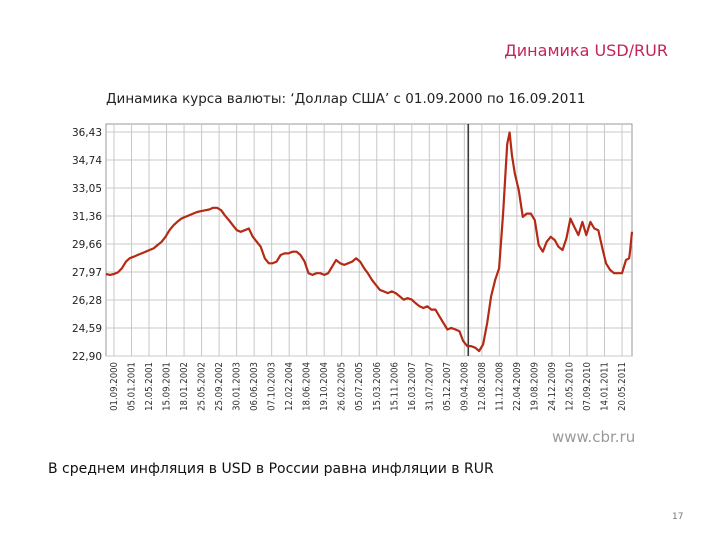 Image resolution: width=720 pixels, height=540 pixels. Describe the element at coordinates (289, 386) in the screenshot. I see `x-tick-label: 12.02.2004` at that location.